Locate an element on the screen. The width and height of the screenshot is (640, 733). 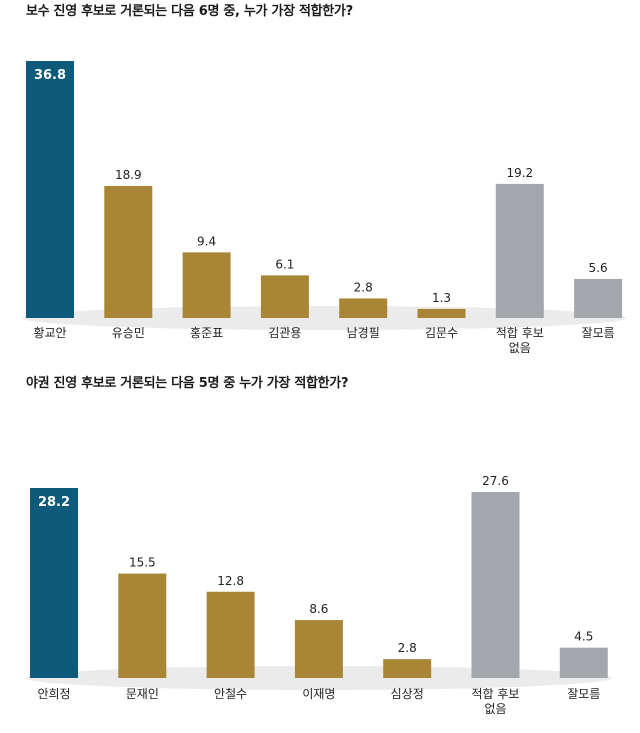
value-label: 5.6 is located at coordinates (598, 268).